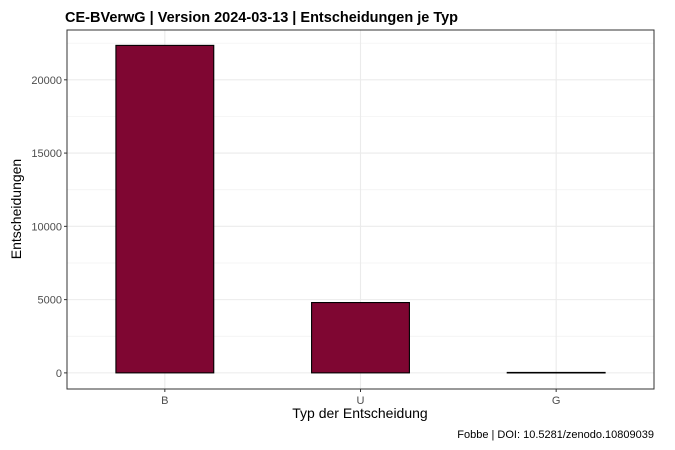 Image resolution: width=675 pixels, height=450 pixels. Describe the element at coordinates (359, 413) in the screenshot. I see `x-axis-label: Typ der Entscheidung` at that location.